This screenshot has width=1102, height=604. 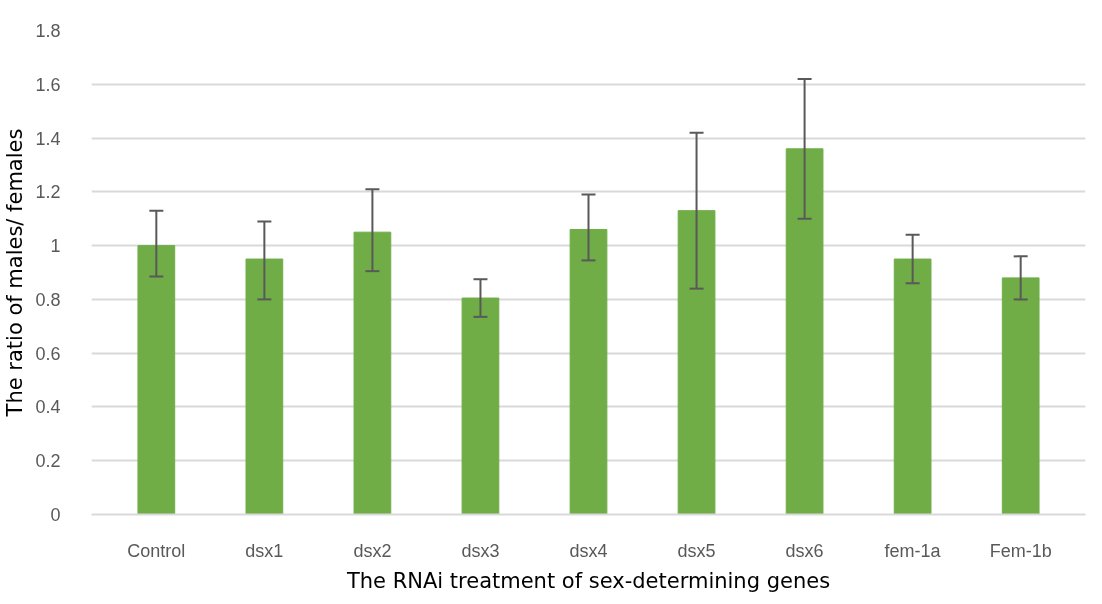 What do you see at coordinates (48, 192) in the screenshot?
I see `y-tick-label: 1.2` at bounding box center [48, 192].